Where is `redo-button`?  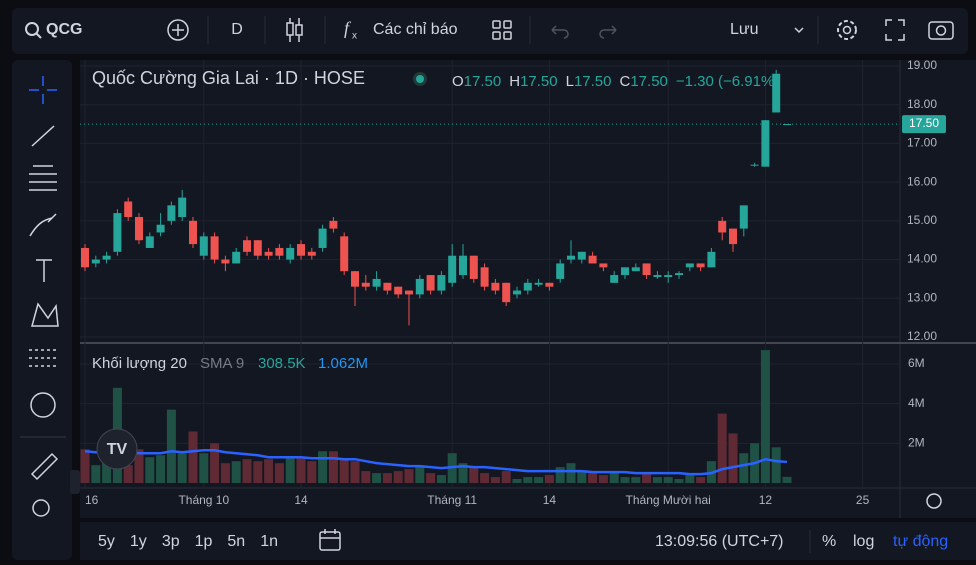
redo-button is located at coordinates (608, 32).